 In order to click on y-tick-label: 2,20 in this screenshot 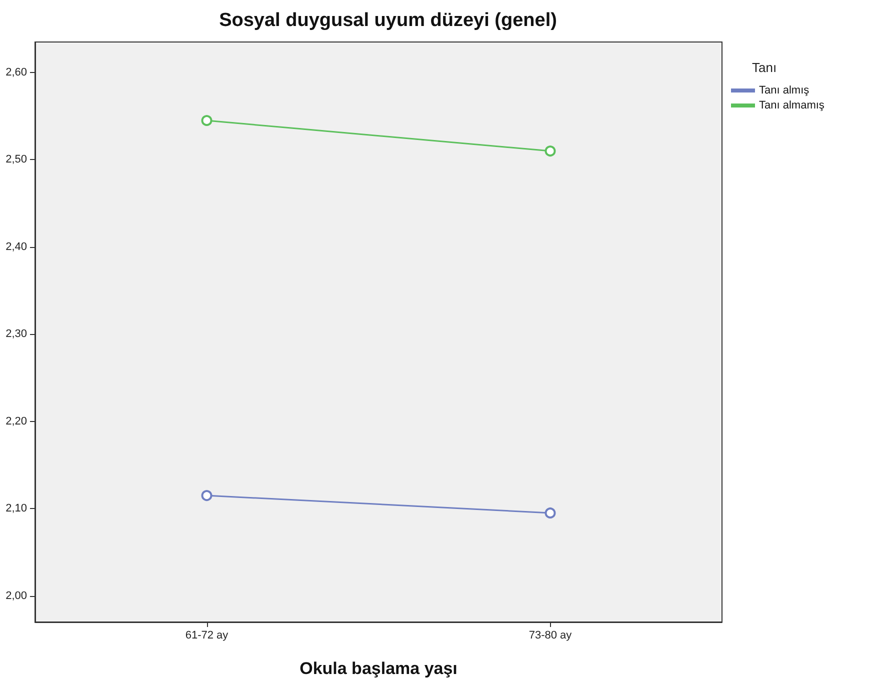, I will do `click(16, 421)`.